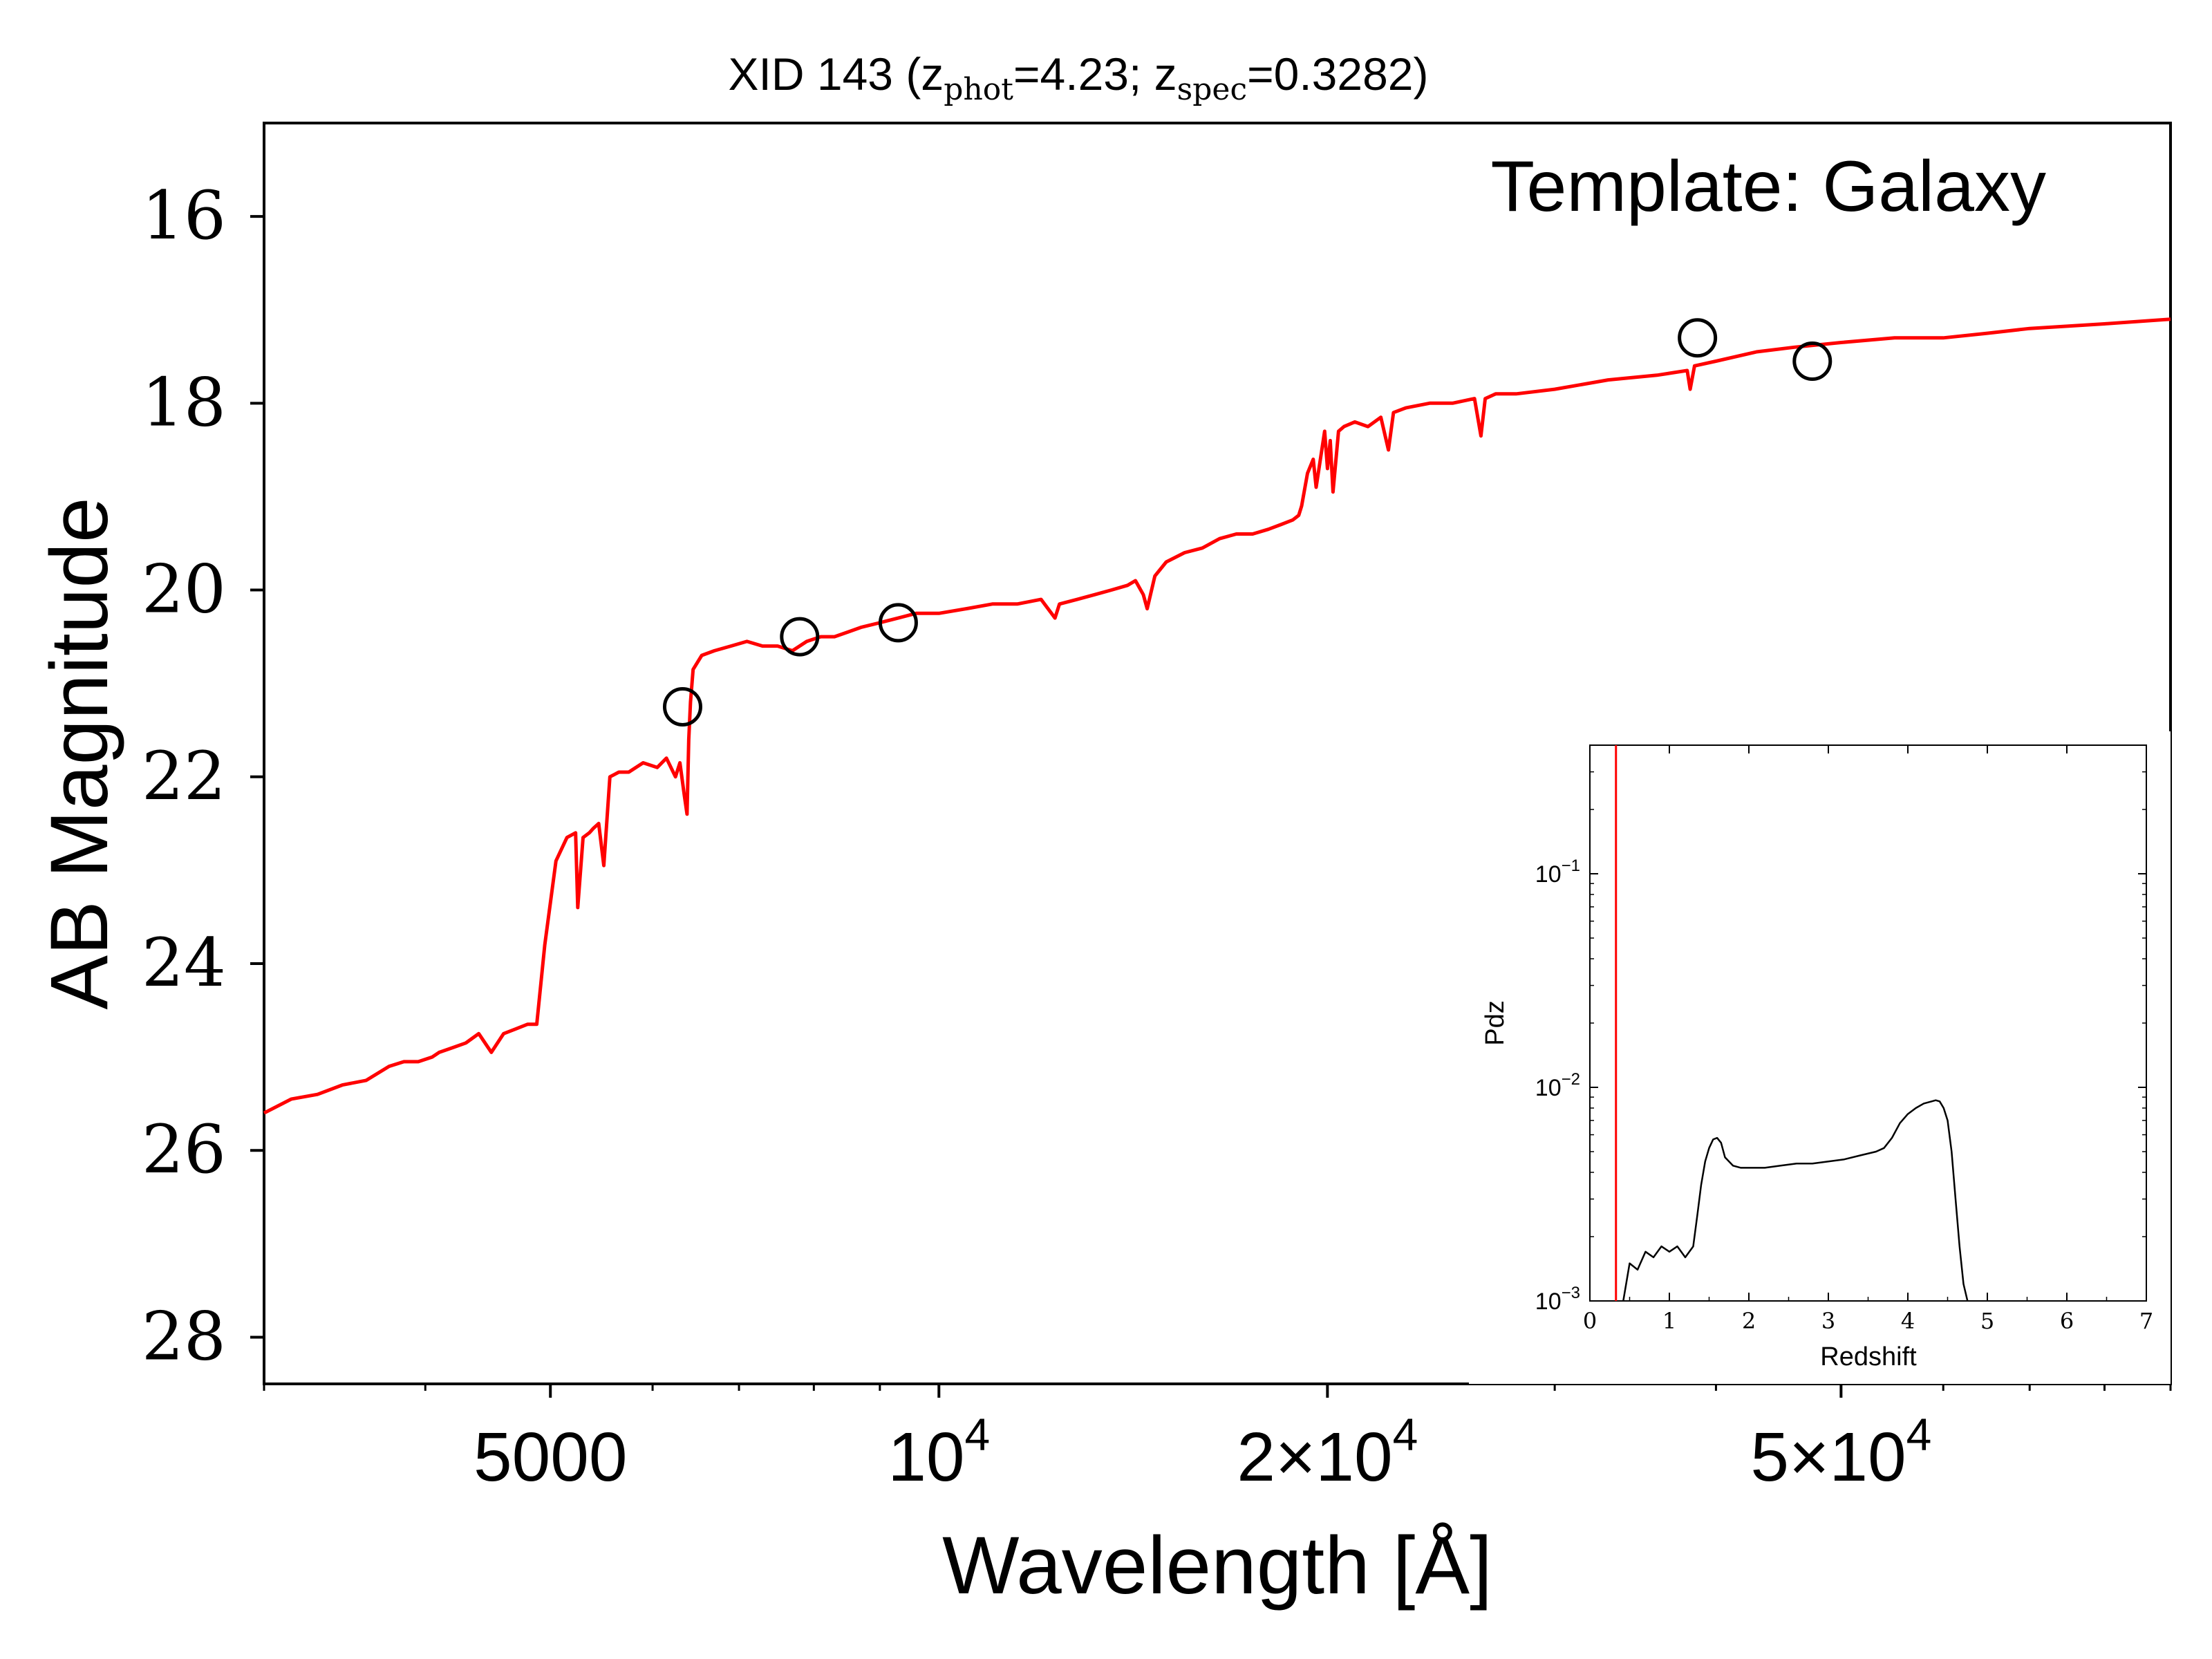 The image size is (2212, 1659). Describe the element at coordinates (184, 1149) in the screenshot. I see `y-tick-label: 26` at that location.